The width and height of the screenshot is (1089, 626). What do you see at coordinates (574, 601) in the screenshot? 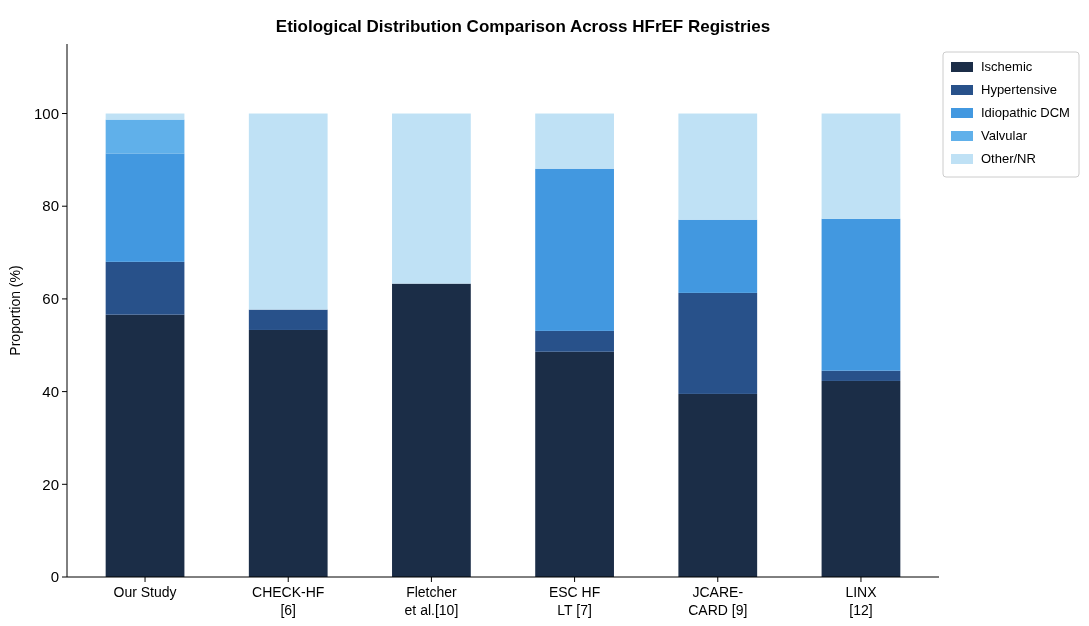
I see `x-tick-label: ESC HF LT [7]` at bounding box center [574, 601].